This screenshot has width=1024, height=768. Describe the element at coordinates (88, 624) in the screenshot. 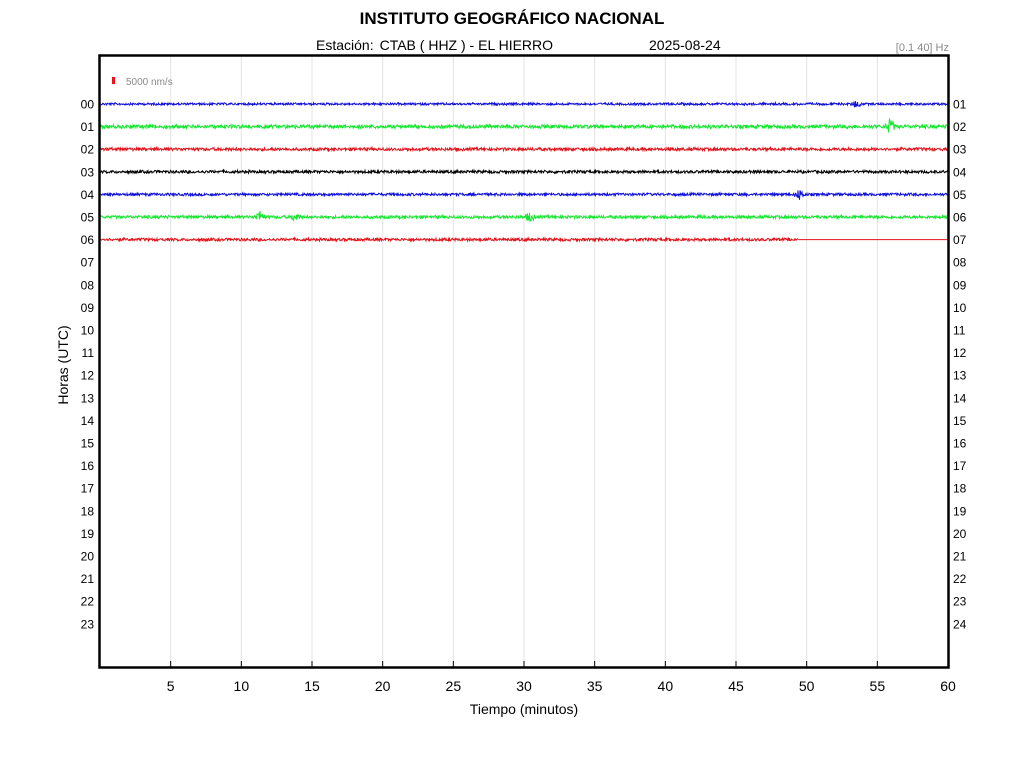

I see `hour-label-left: 23` at that location.